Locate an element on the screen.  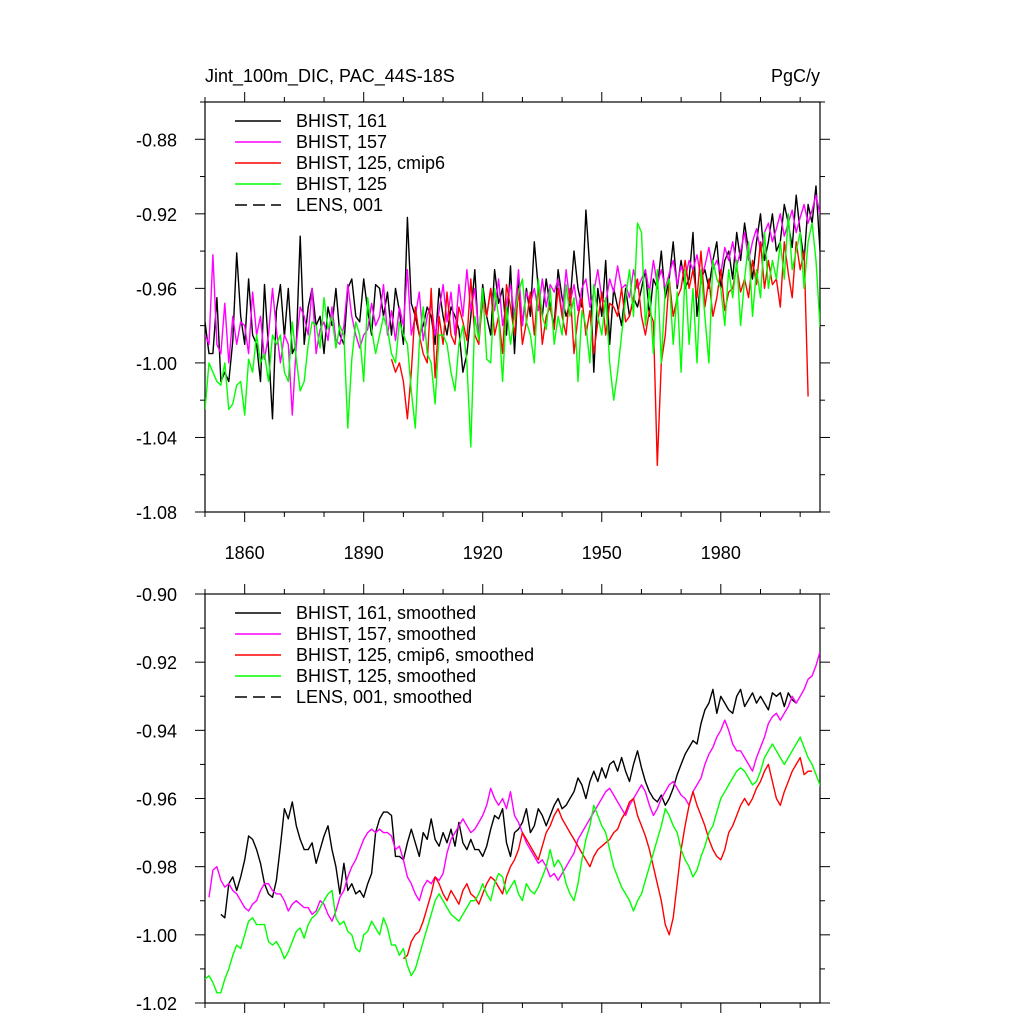
top-y-tick-label: -0.92 is located at coordinates (156, 215).